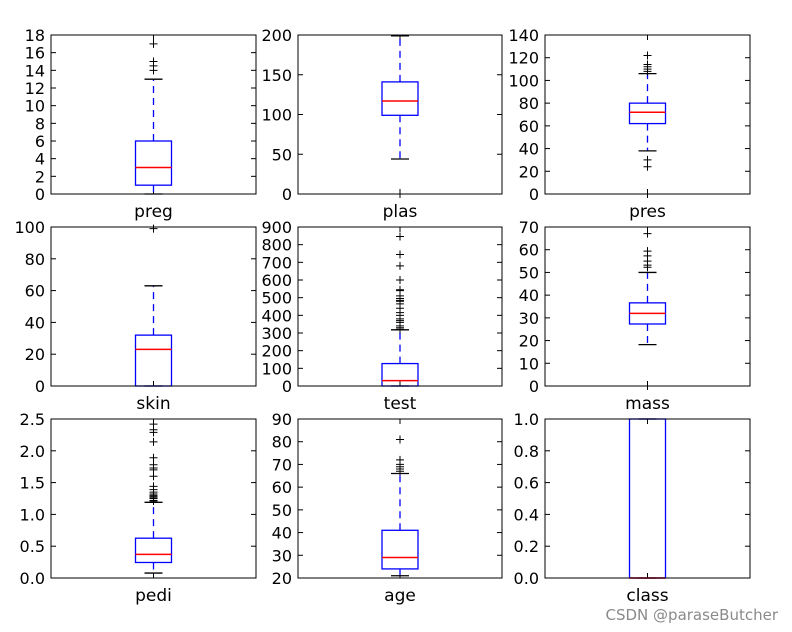  I want to click on xaxis-label: pedi, so click(153, 596).